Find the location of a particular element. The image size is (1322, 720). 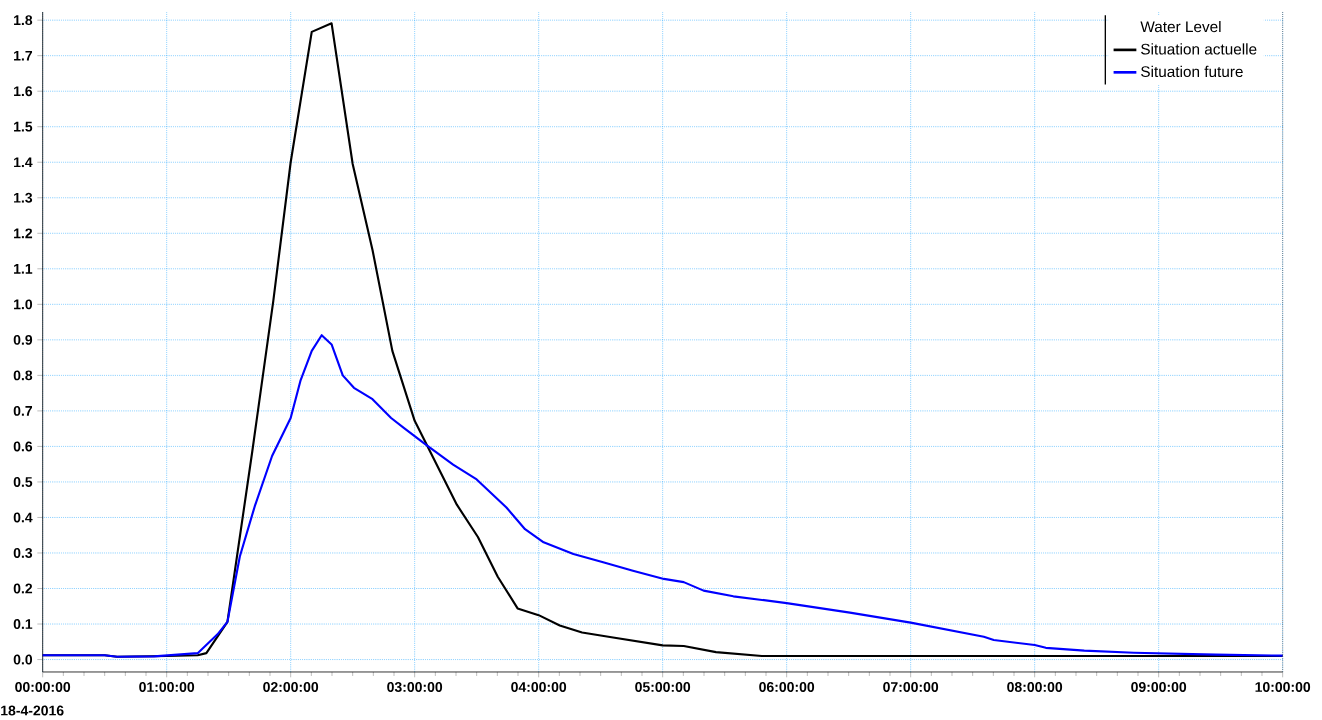

x-tick-label: 04:00:00 is located at coordinates (539, 687).